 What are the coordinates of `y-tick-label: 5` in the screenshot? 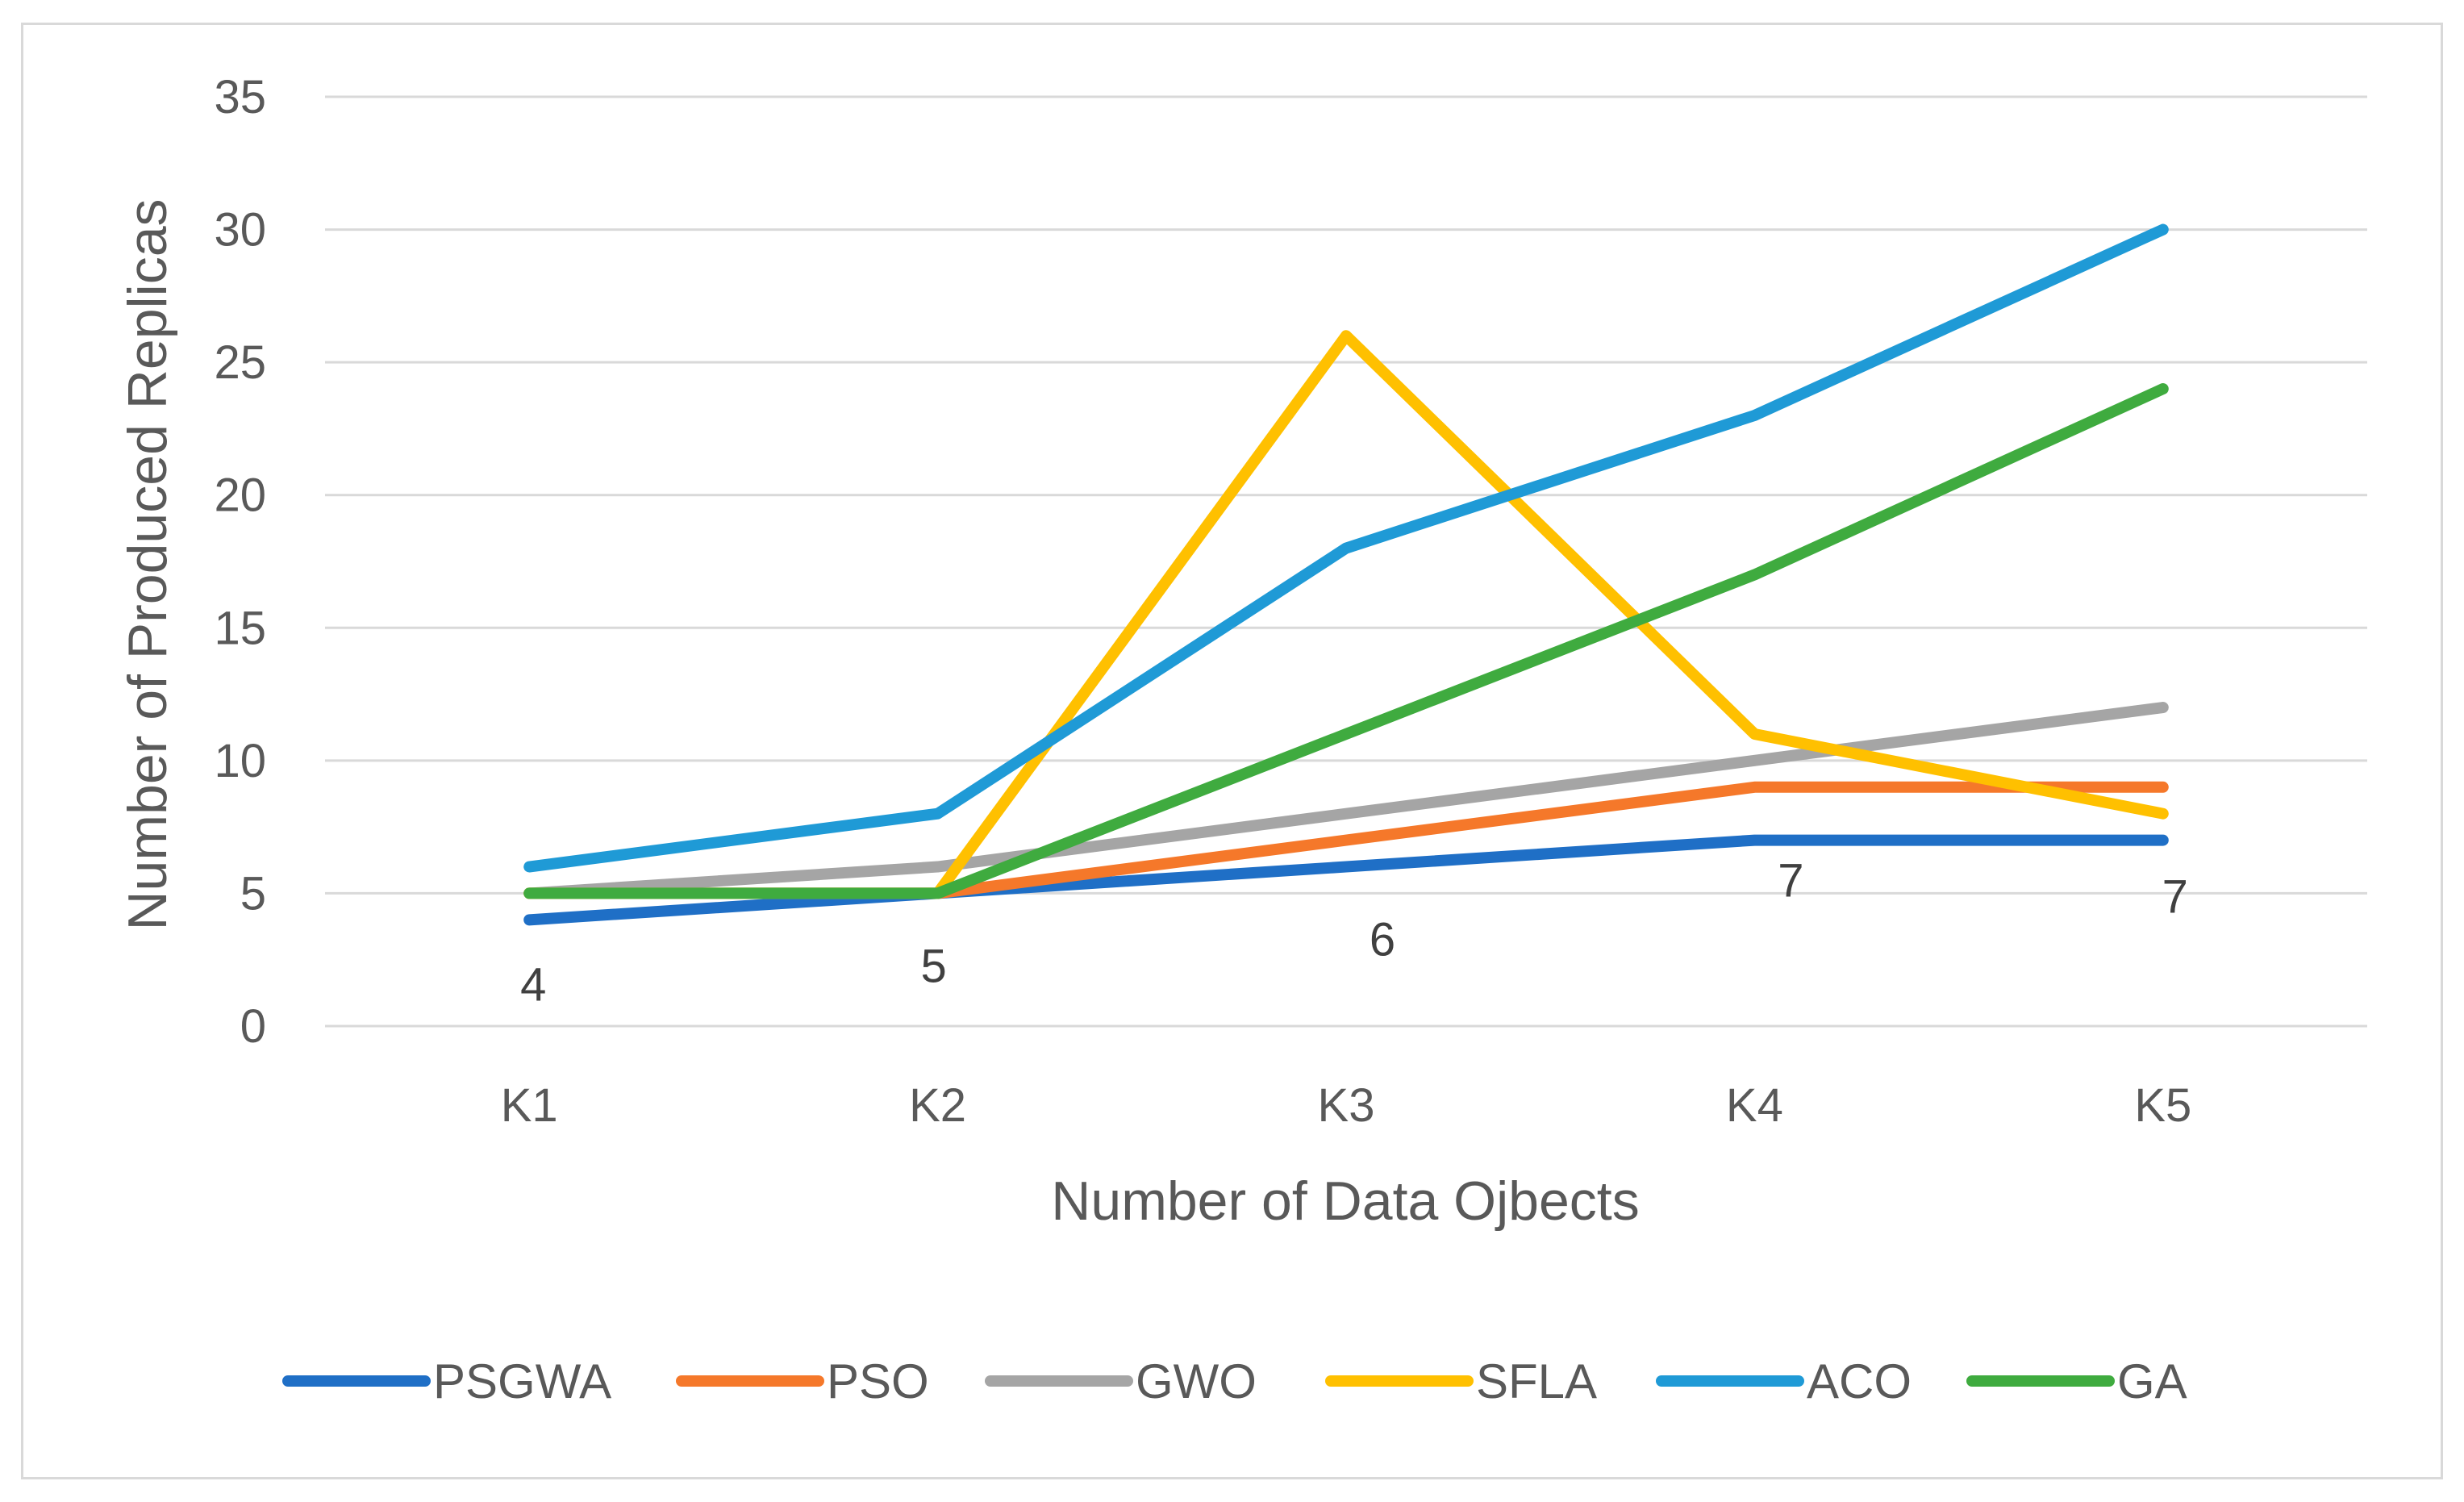 It's located at (253, 893).